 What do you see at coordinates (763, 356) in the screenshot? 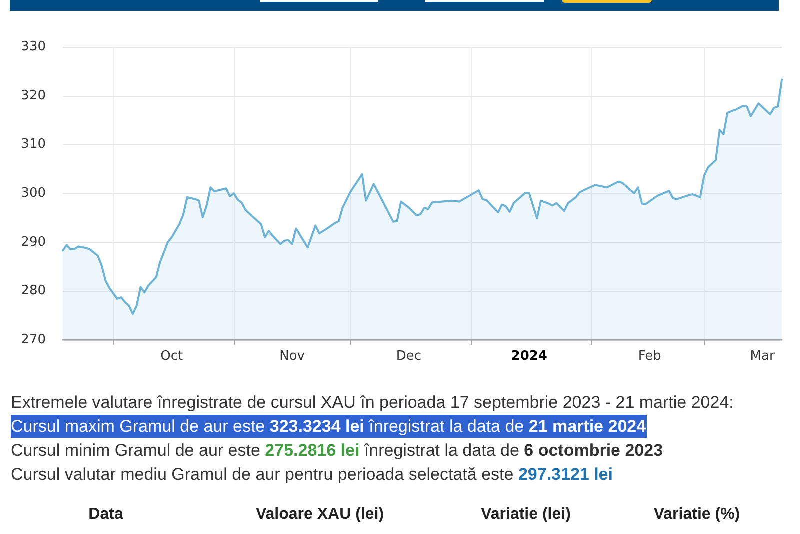
I see `x-tick-label: Mar` at bounding box center [763, 356].